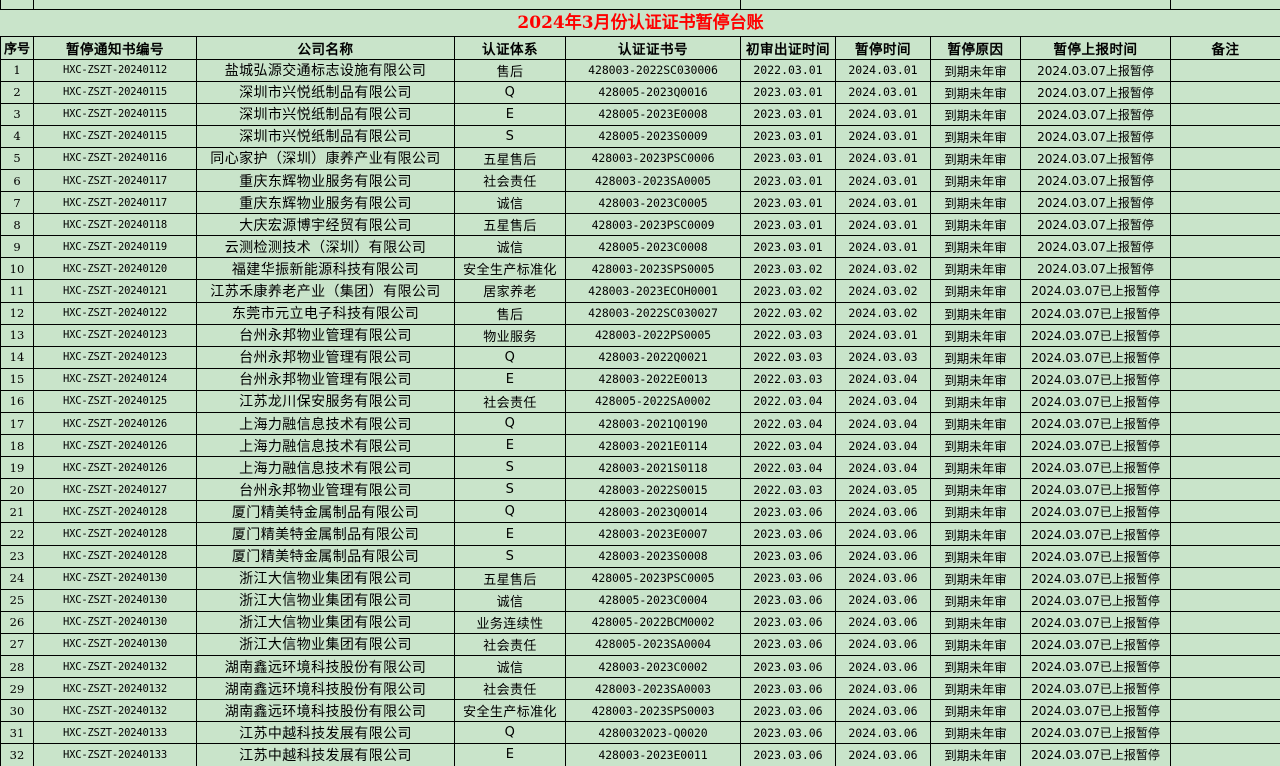 The height and width of the screenshot is (766, 1280). What do you see at coordinates (653, 203) in the screenshot?
I see `cell-cert: 428003-2023C0005` at bounding box center [653, 203].